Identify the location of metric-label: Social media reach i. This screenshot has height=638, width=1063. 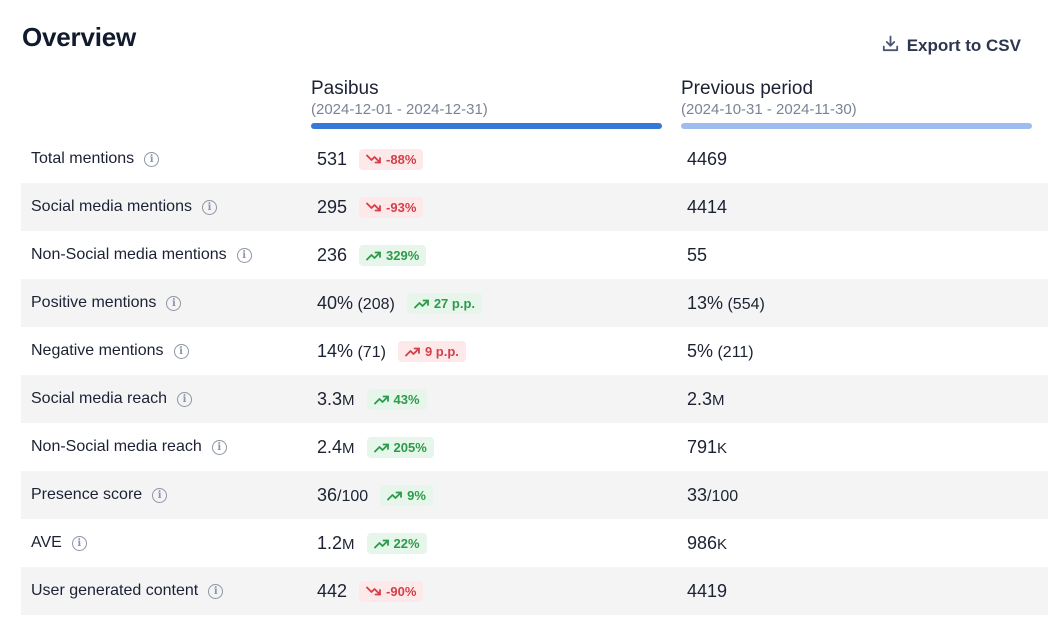
(112, 399).